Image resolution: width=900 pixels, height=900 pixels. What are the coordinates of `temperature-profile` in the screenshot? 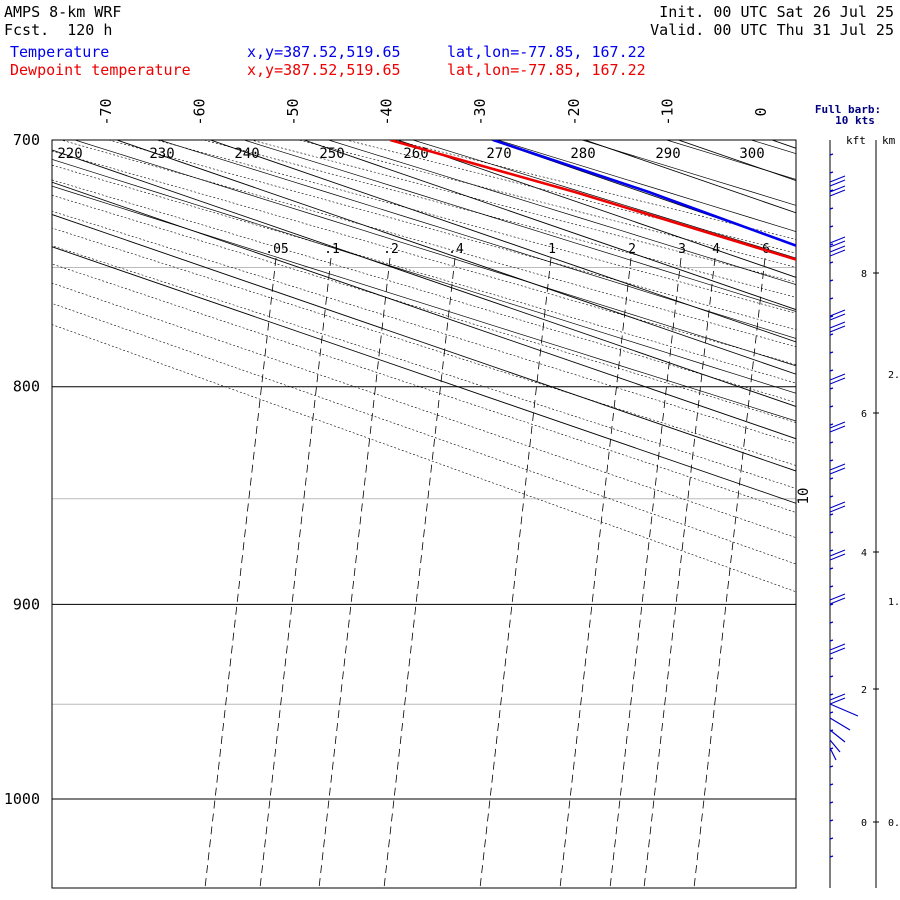 It's located at (644, 193).